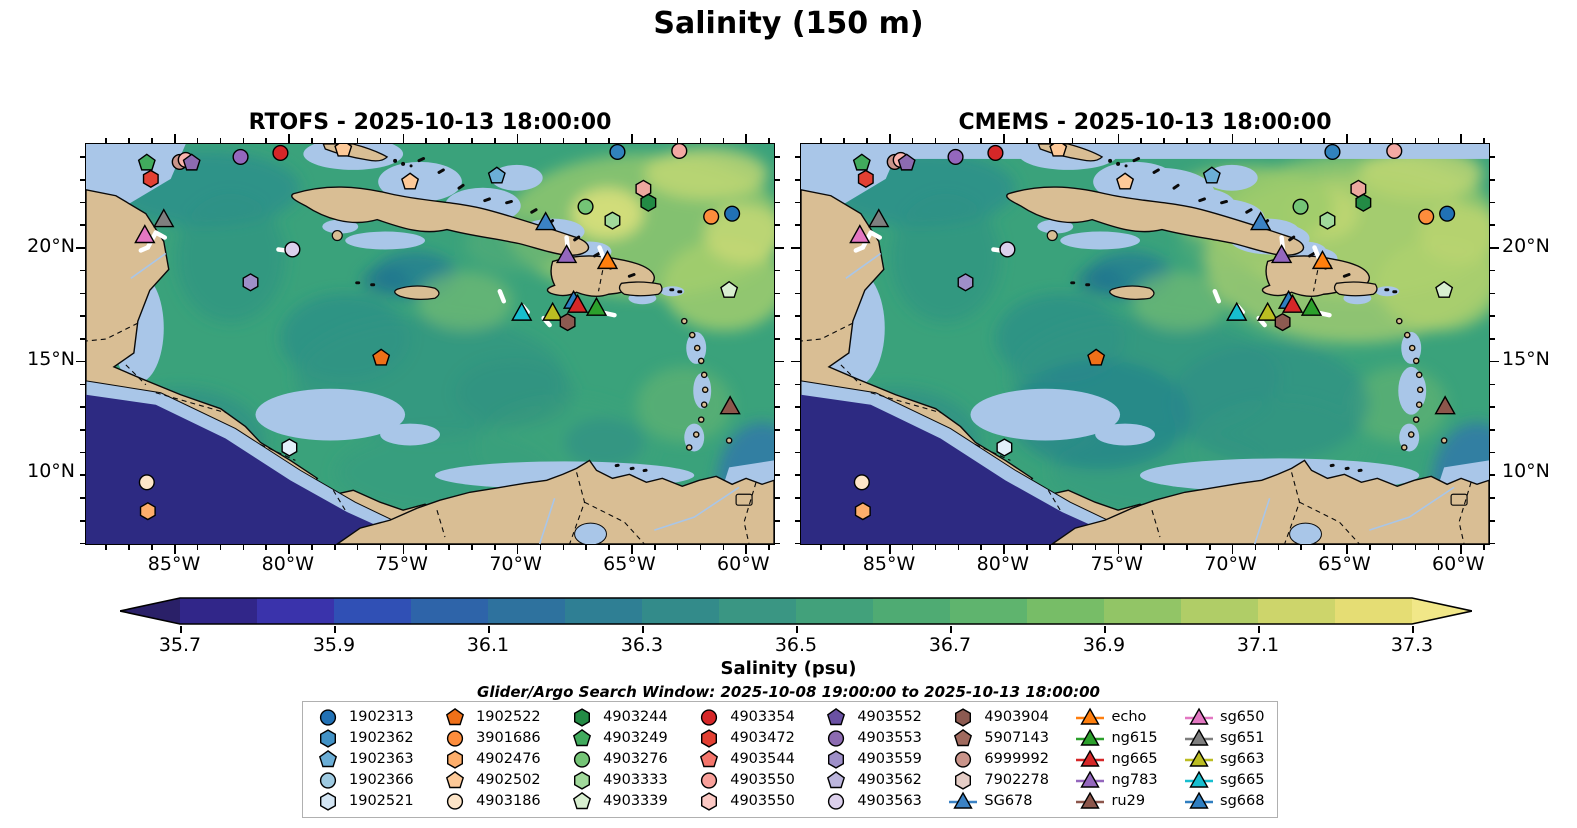  What do you see at coordinates (1225, 780) in the screenshot?
I see `legend-item: sg665` at bounding box center [1225, 780].